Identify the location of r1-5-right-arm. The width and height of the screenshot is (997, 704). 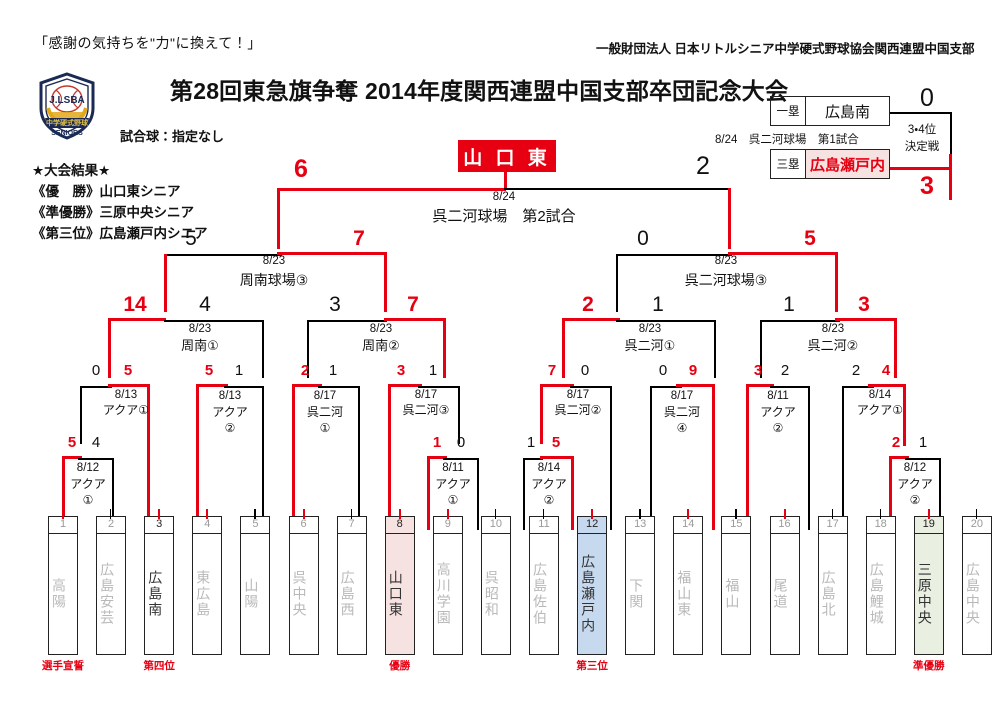
(591, 387).